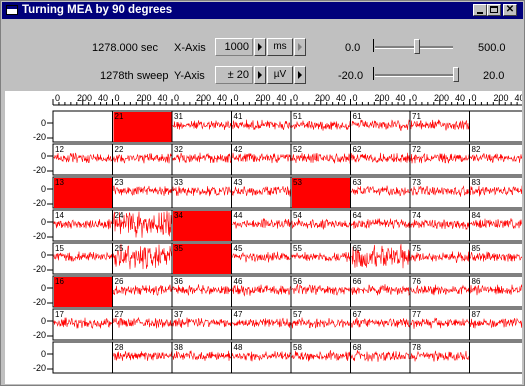  What do you see at coordinates (134, 76) in the screenshot?
I see `sweep-readout: 1278th sweep` at bounding box center [134, 76].